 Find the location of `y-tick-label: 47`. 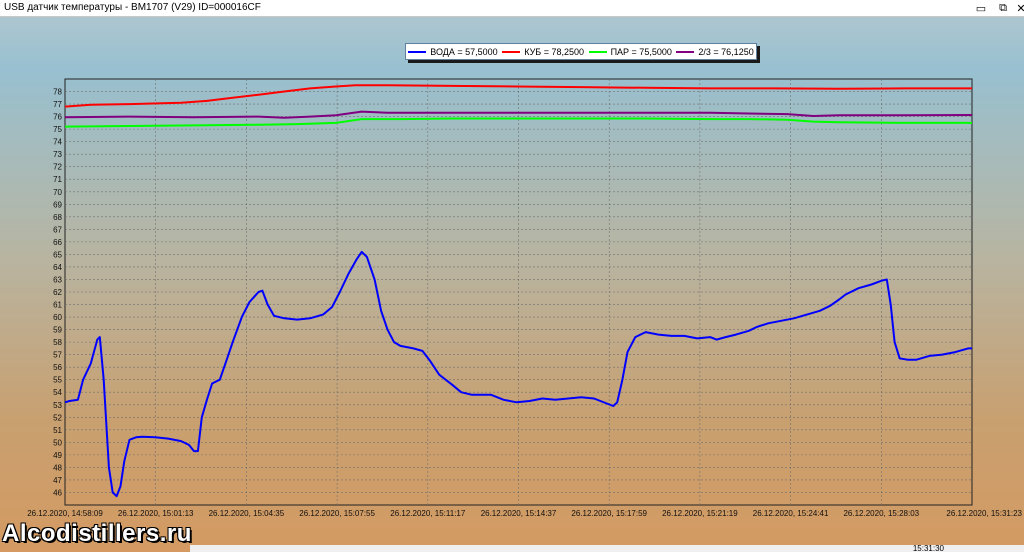

y-tick-label: 47 is located at coordinates (57, 480).